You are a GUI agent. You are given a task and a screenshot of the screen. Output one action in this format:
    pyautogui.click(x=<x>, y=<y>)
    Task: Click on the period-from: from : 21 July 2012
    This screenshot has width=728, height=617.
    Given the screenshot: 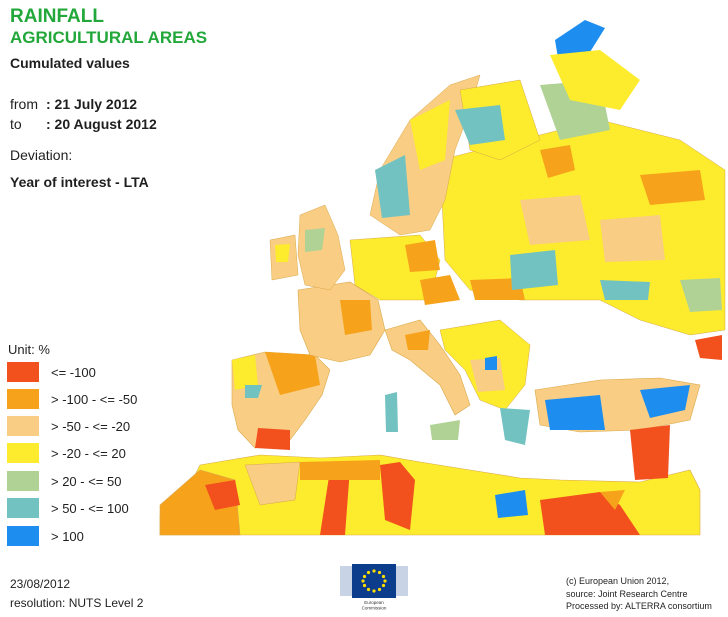 What is the action you would take?
    pyautogui.click(x=73, y=104)
    